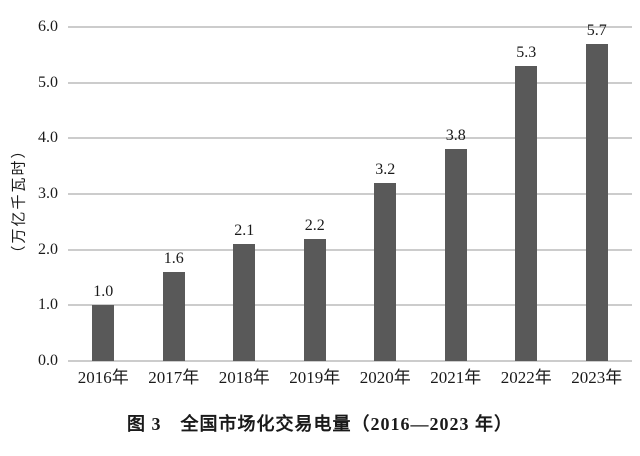 The image size is (640, 456). I want to click on y-tick-label: 1.0, so click(48, 305).